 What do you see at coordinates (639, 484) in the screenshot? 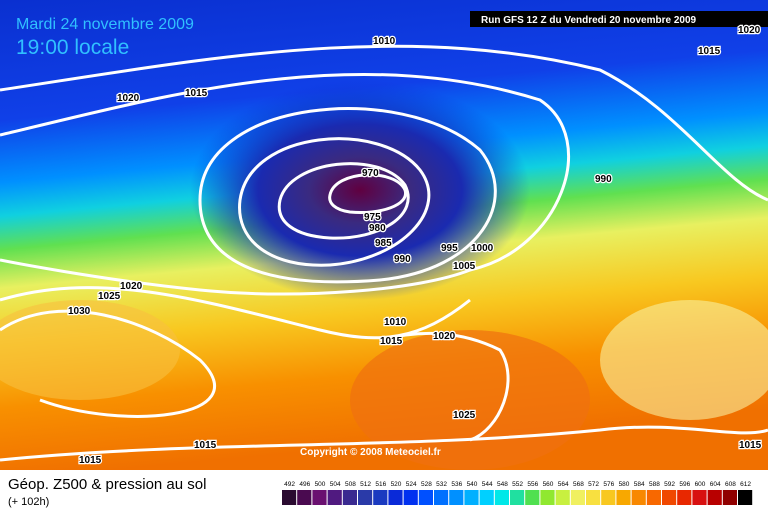
I see `scale-label: 584` at bounding box center [639, 484].